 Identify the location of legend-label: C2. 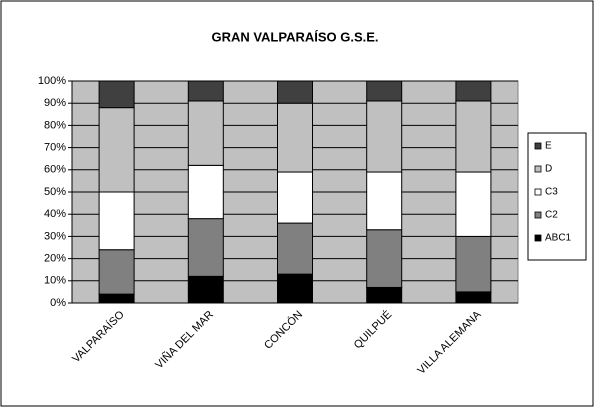
(551, 215).